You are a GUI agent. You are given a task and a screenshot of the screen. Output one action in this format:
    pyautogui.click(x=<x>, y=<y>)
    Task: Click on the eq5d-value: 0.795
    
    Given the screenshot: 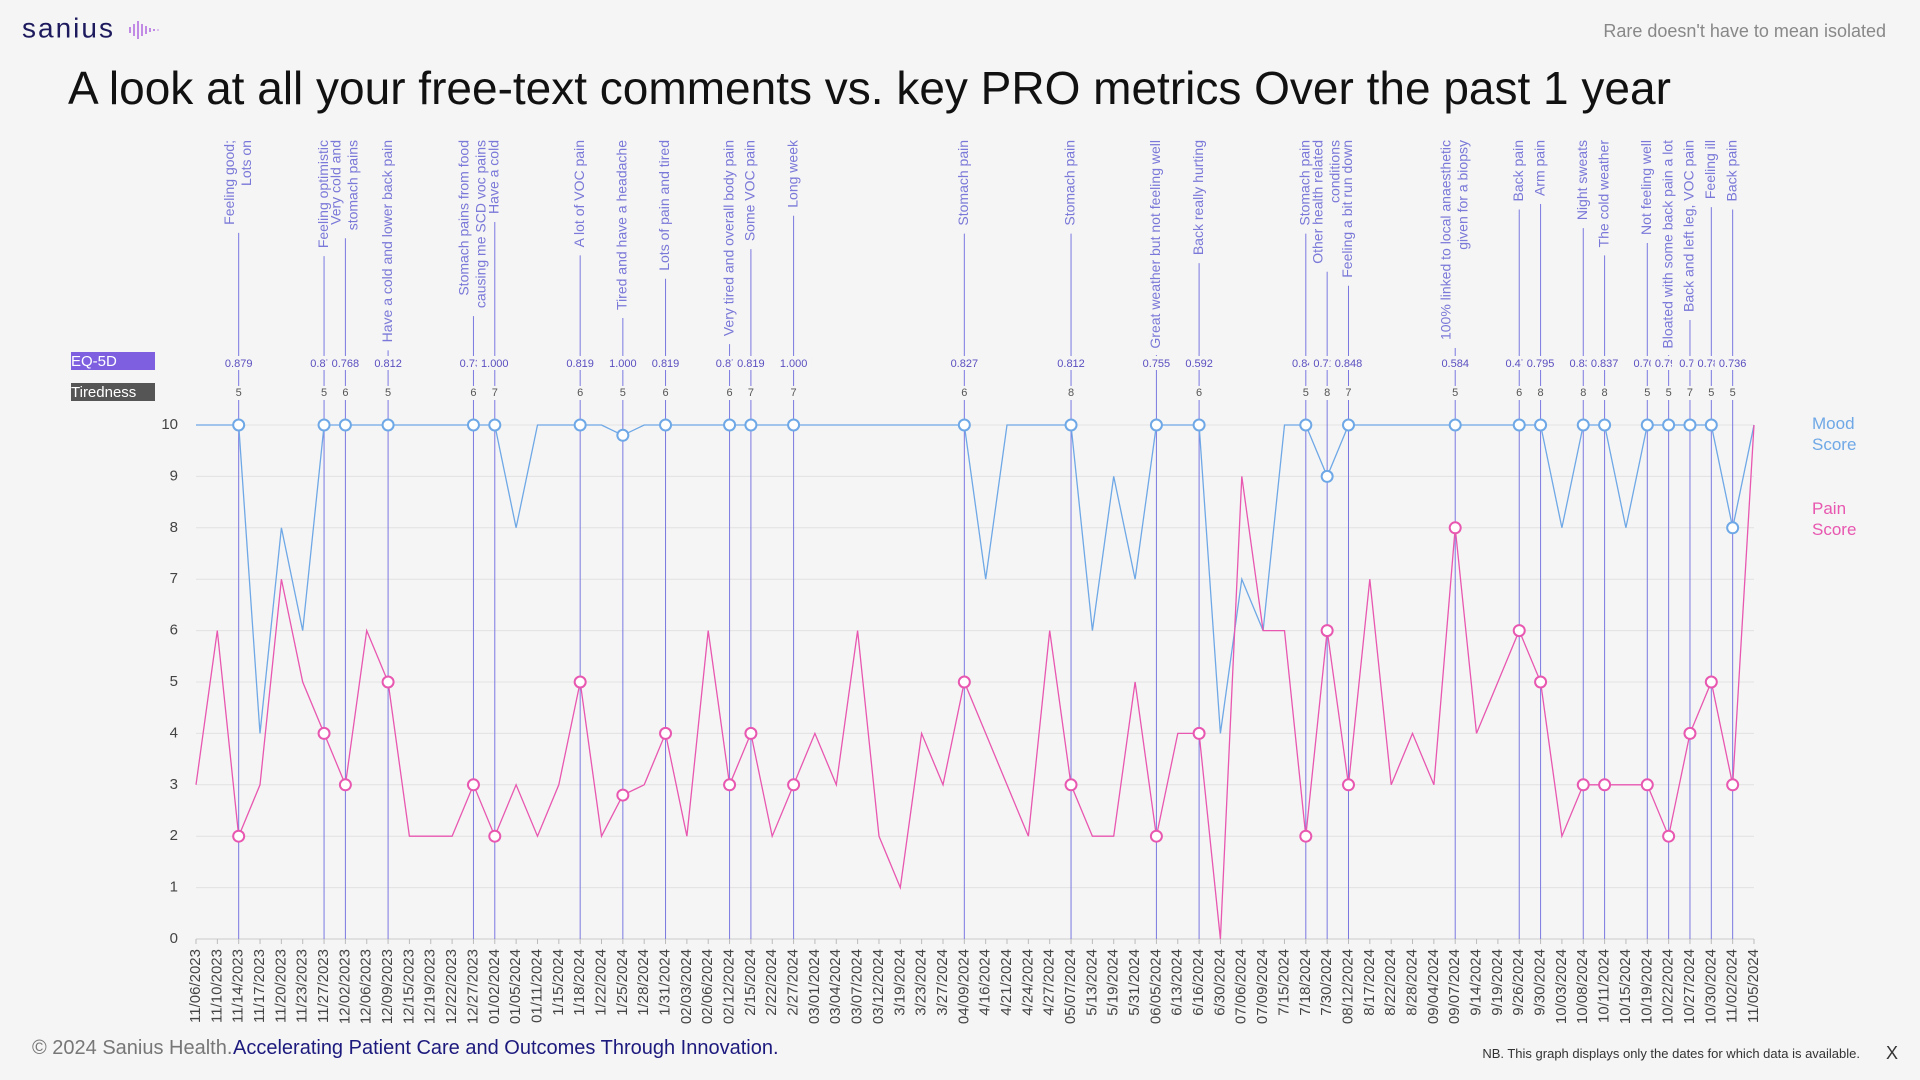 What is the action you would take?
    pyautogui.click(x=1541, y=364)
    